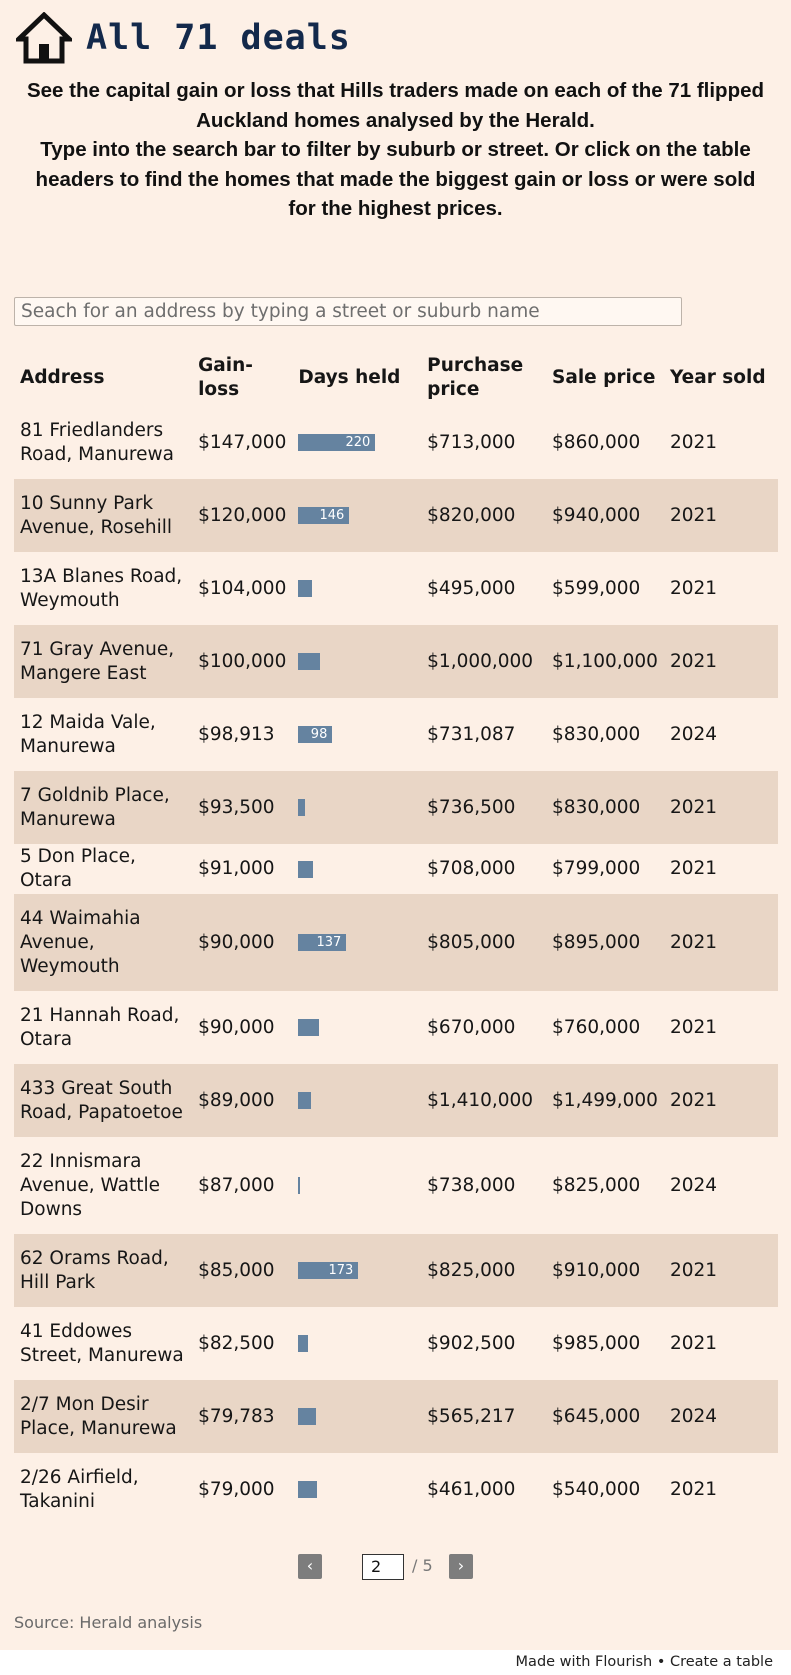 The width and height of the screenshot is (791, 1675). Describe the element at coordinates (242, 588) in the screenshot. I see `cell-gain-loss: $104,000` at that location.